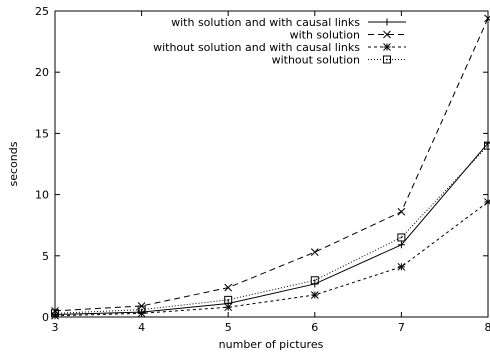 This screenshot has width=490, height=355. Describe the element at coordinates (325, 35) in the screenshot. I see `legend-label: with solution` at that location.